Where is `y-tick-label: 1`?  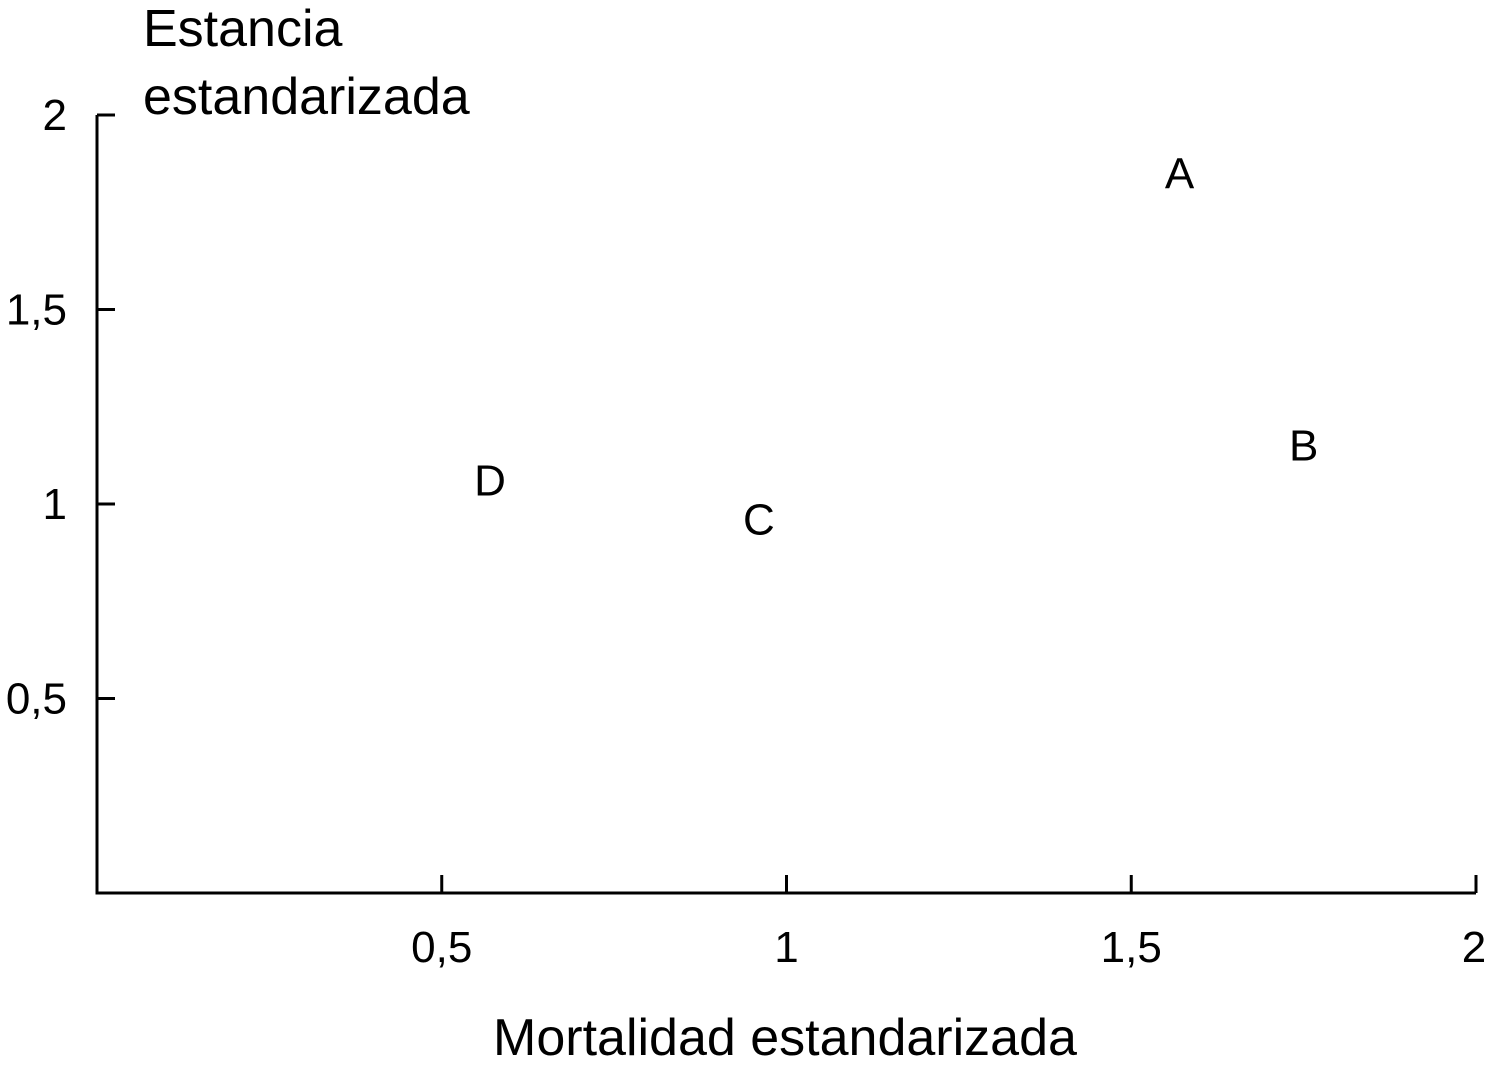 y-tick-label: 1 is located at coordinates (55, 504).